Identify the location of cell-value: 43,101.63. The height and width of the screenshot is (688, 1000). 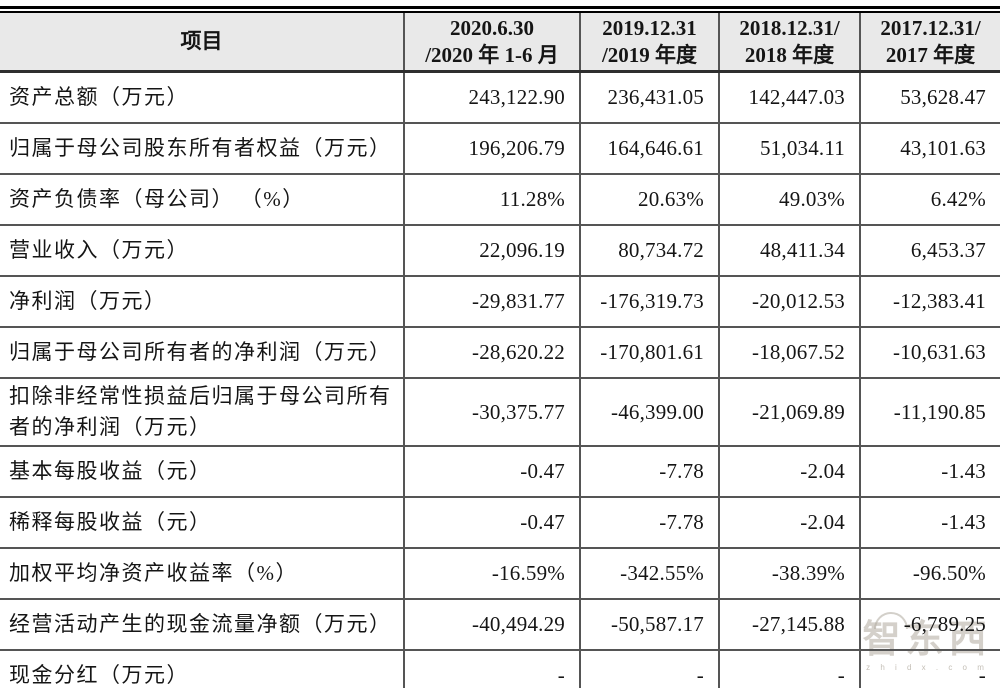
(929, 149).